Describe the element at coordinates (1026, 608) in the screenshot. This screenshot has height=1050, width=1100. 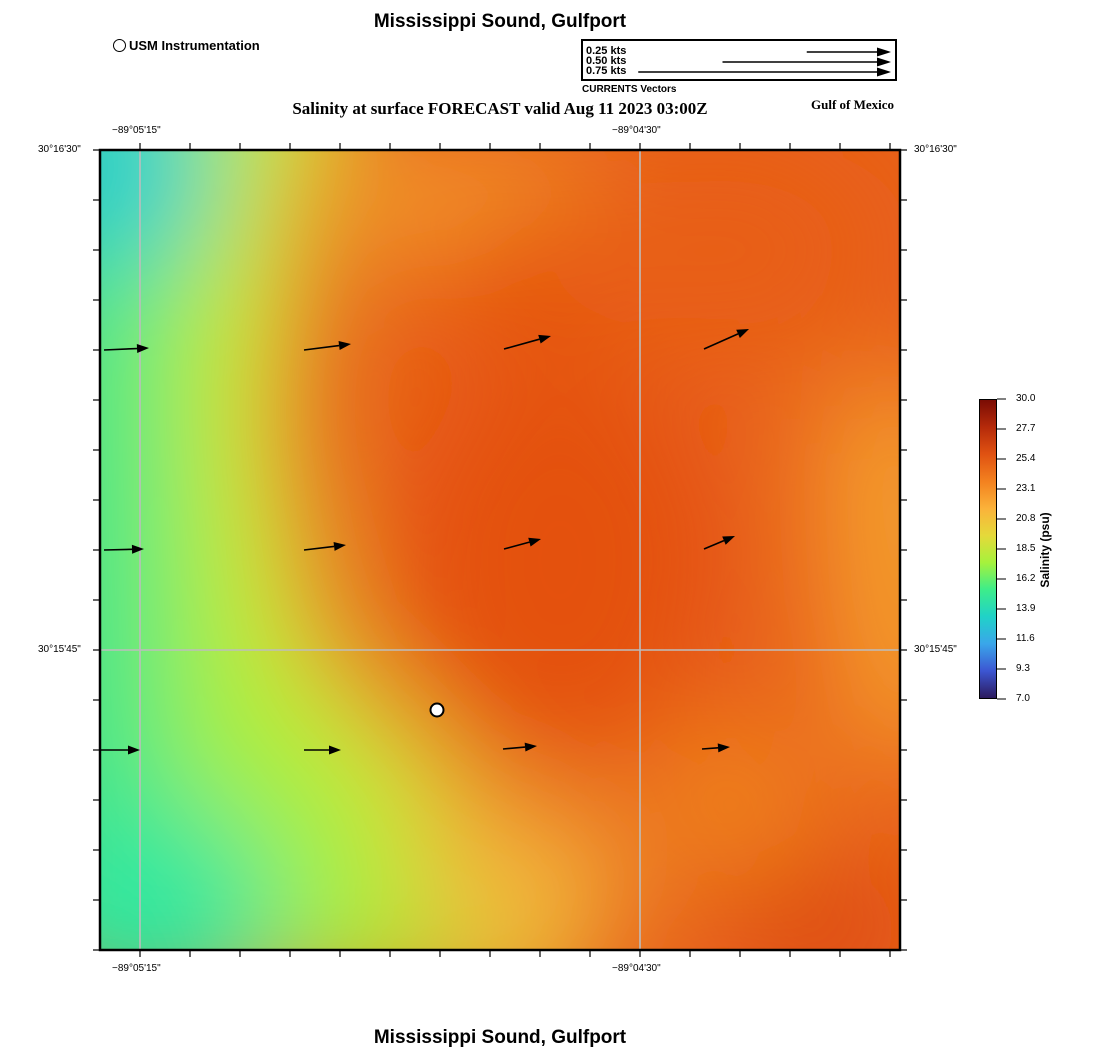
I see `colorbar-tick-label: 13.9` at that location.